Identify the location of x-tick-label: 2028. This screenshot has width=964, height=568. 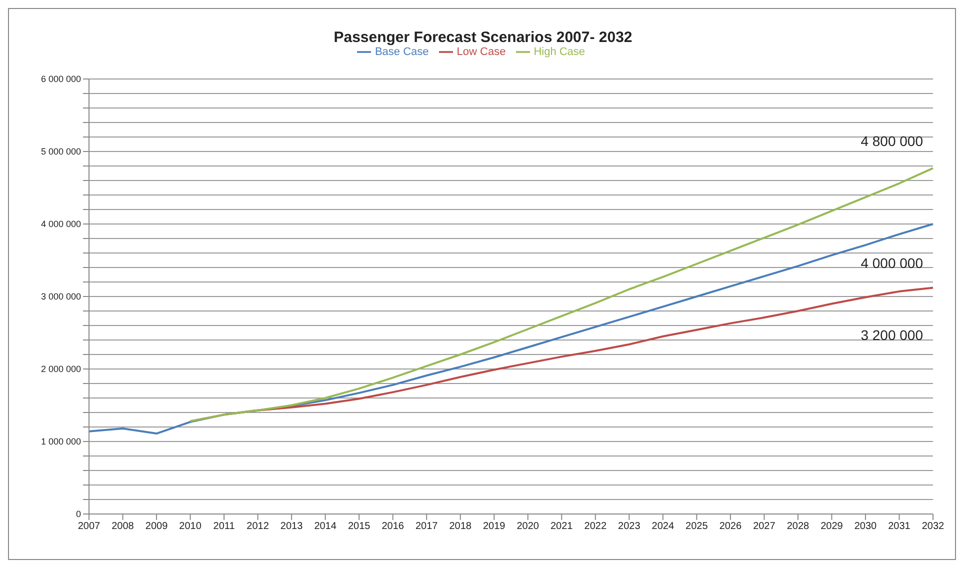
(798, 526).